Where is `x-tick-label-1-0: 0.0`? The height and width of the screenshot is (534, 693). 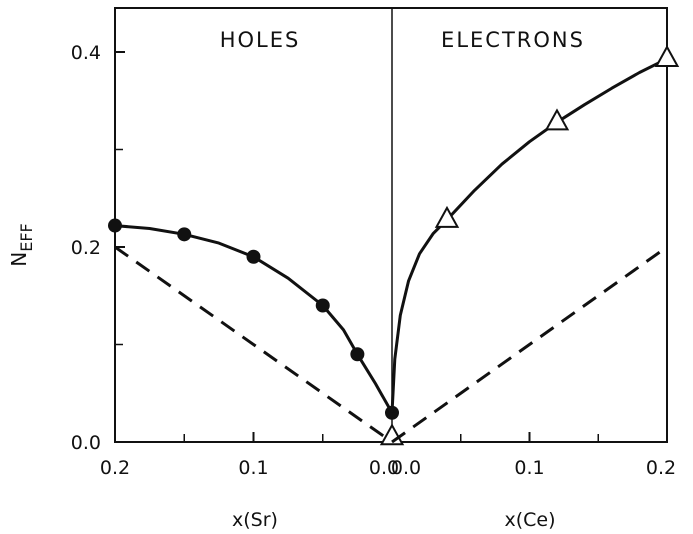
x-tick-label-1-0: 0.0 is located at coordinates (406, 468).